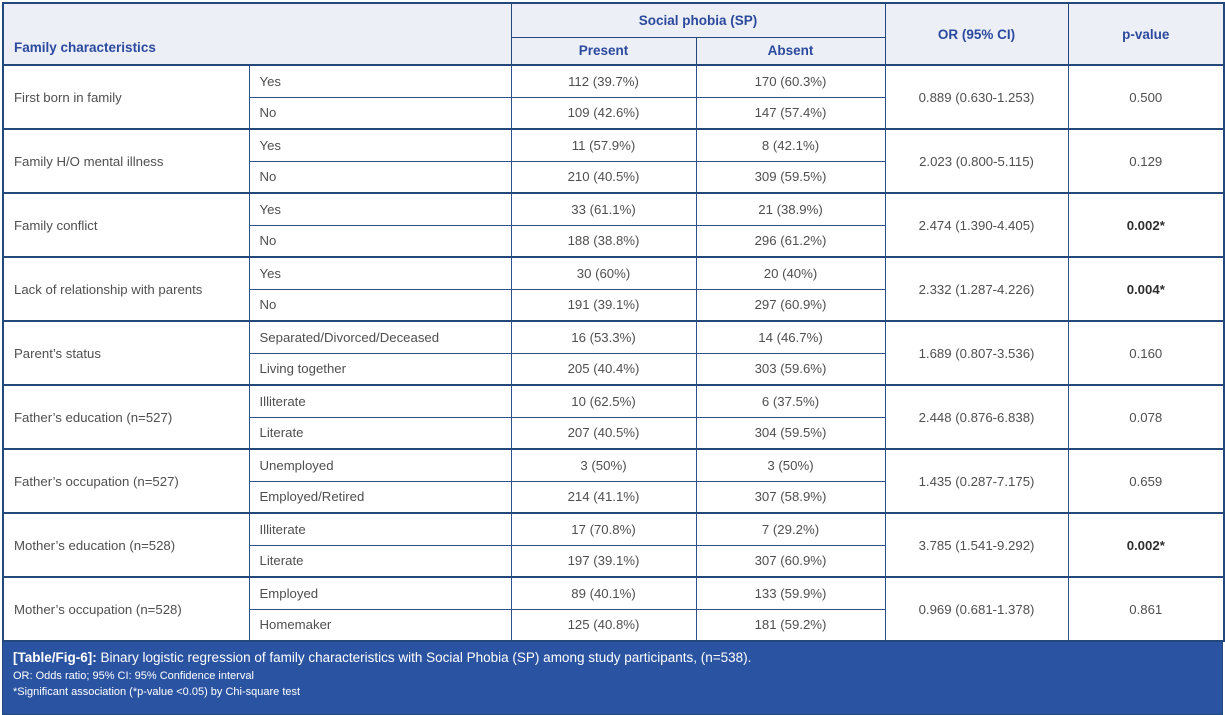 The height and width of the screenshot is (715, 1225). Describe the element at coordinates (976, 481) in the screenshot. I see `or-ci-cell: 1.435 (0.287-7.175)` at that location.